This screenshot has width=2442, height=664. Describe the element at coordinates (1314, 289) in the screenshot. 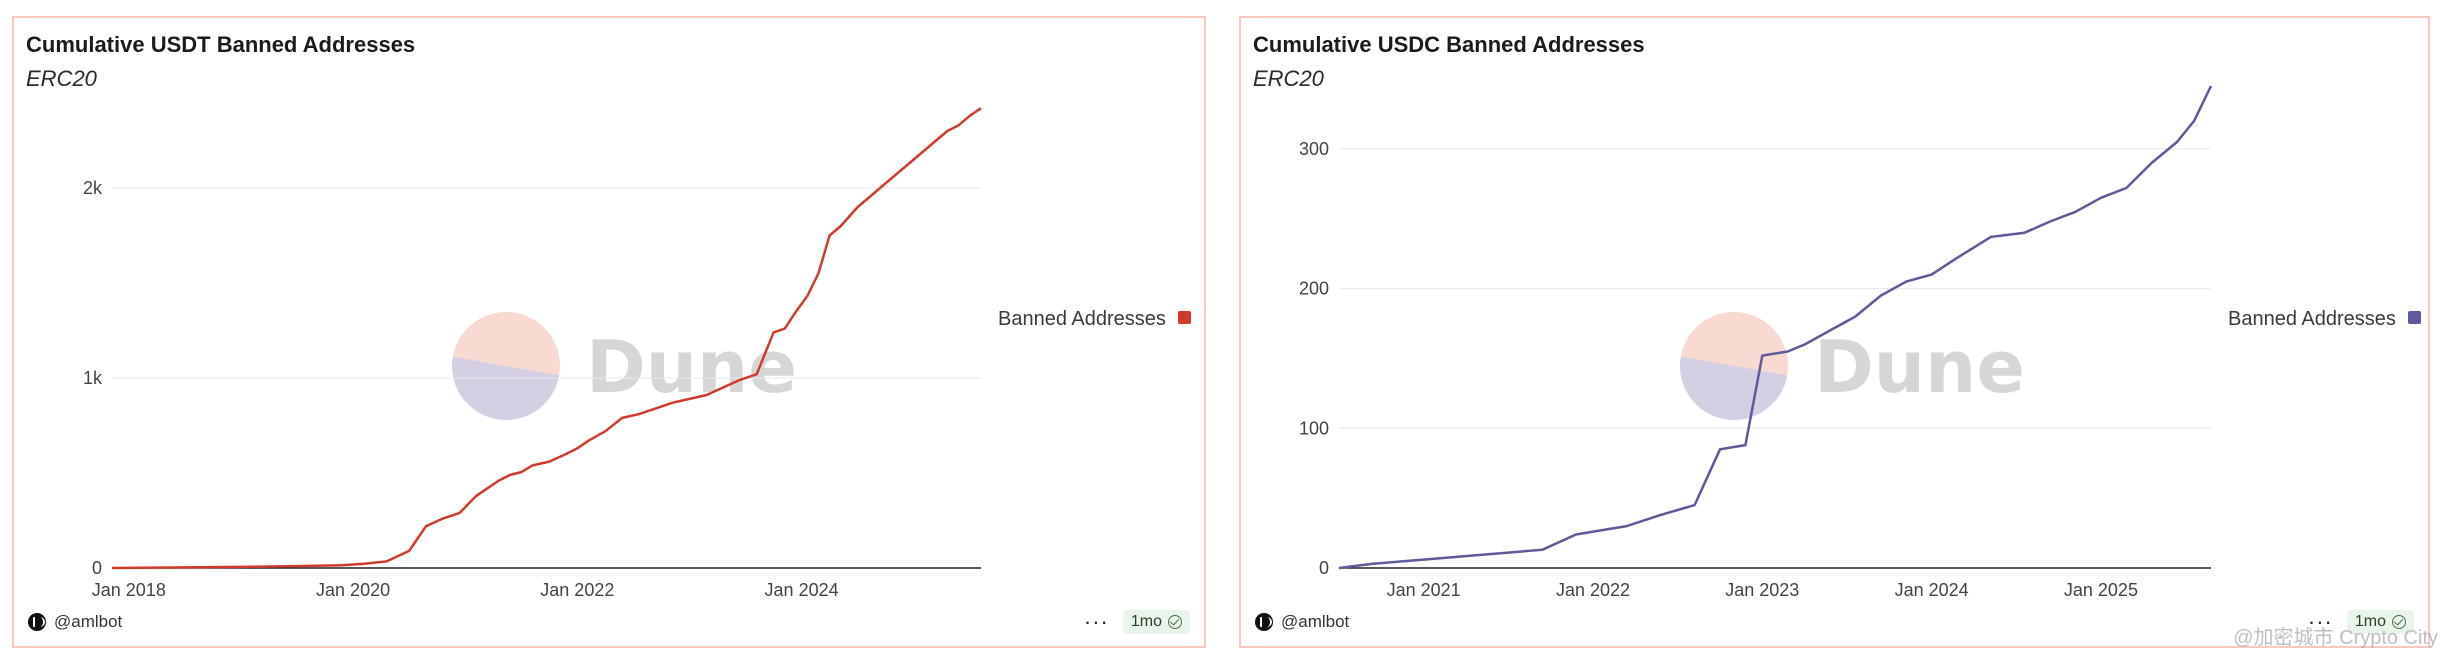

I see `y-tick-label: 200` at that location.